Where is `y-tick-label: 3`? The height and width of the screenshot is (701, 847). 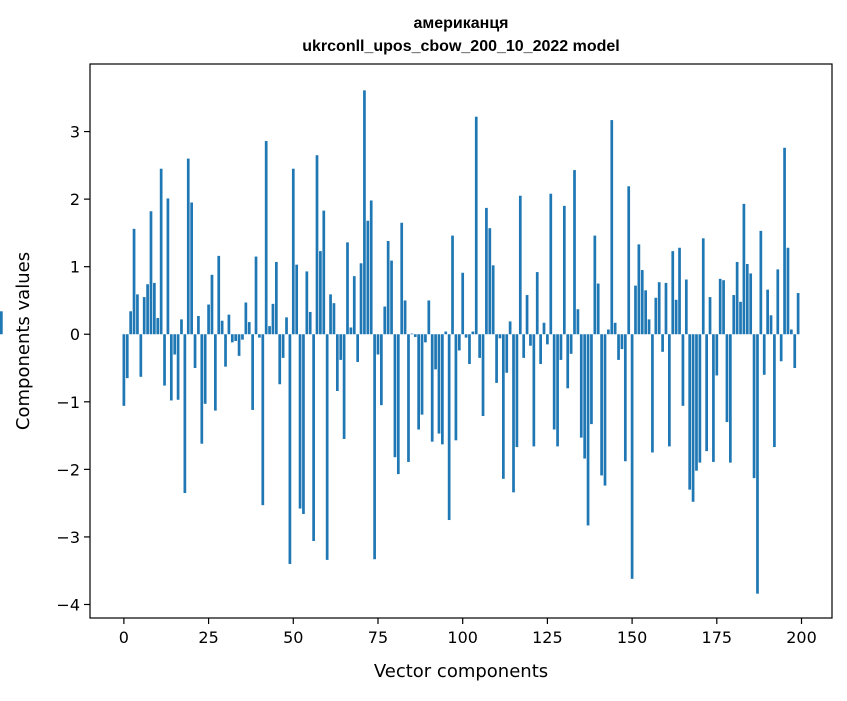
y-tick-label: 3 is located at coordinates (75, 132).